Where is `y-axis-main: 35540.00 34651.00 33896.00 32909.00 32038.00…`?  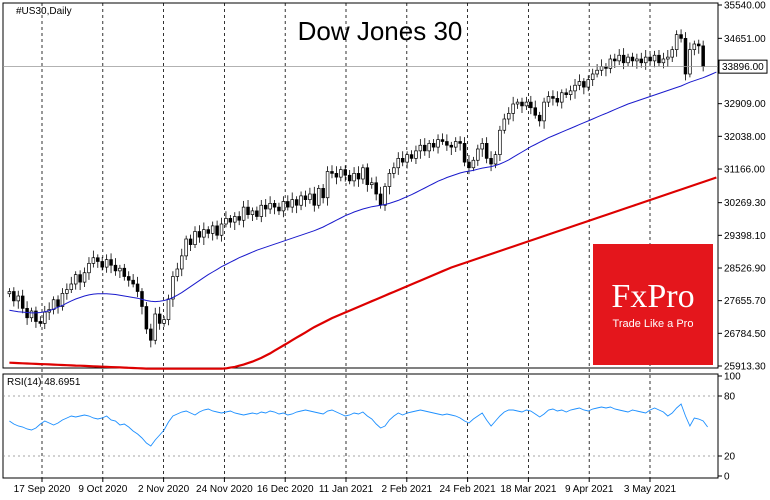
y-axis-main: 35540.00 34651.00 33896.00 32909.00 32038.00… is located at coordinates (742, 187).